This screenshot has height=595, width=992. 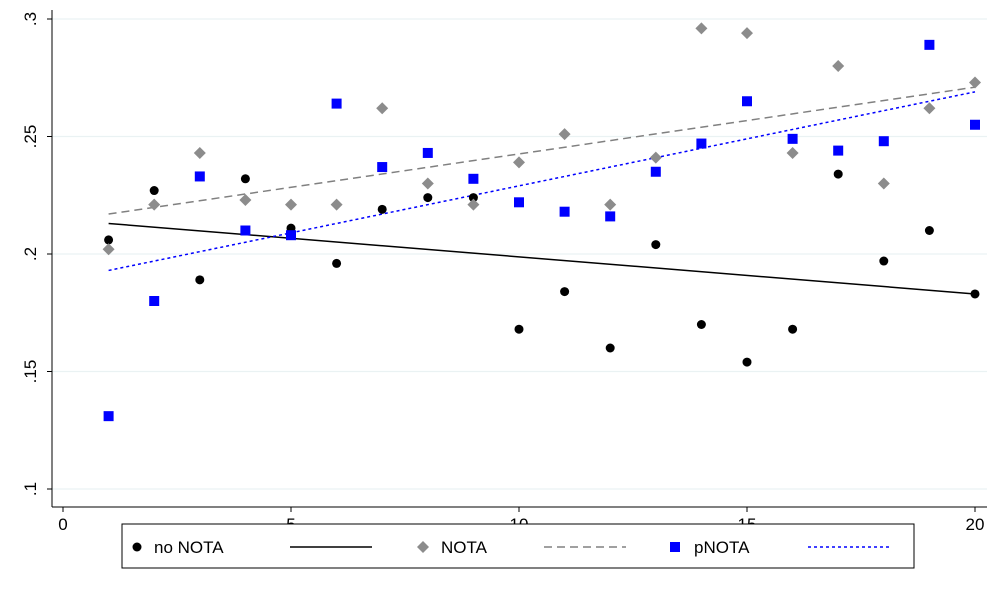 I want to click on legend: no NOTA NOTA pNOTA, so click(x=518, y=546).